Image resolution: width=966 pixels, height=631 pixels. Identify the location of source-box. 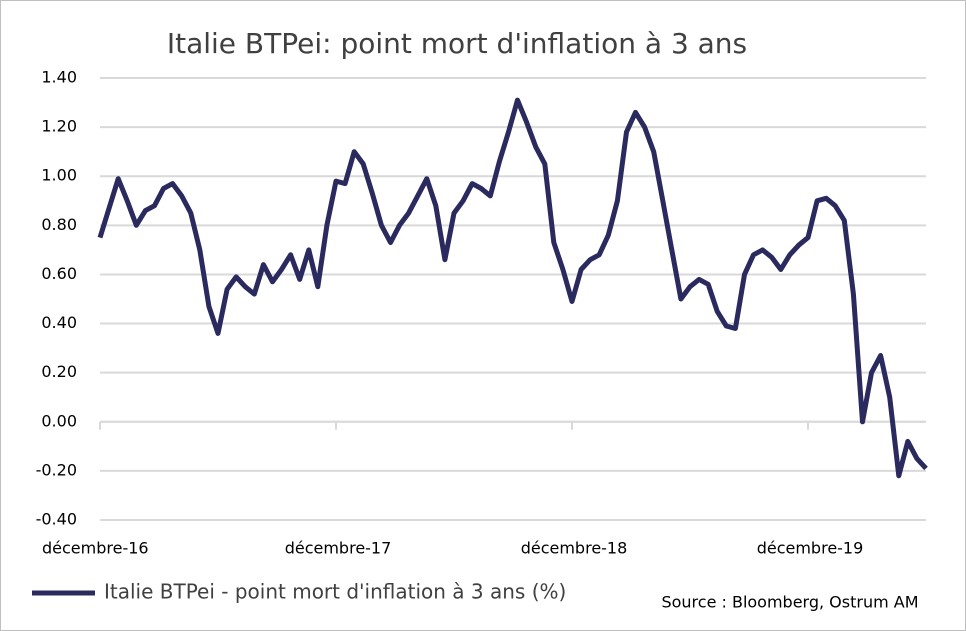
(793, 600).